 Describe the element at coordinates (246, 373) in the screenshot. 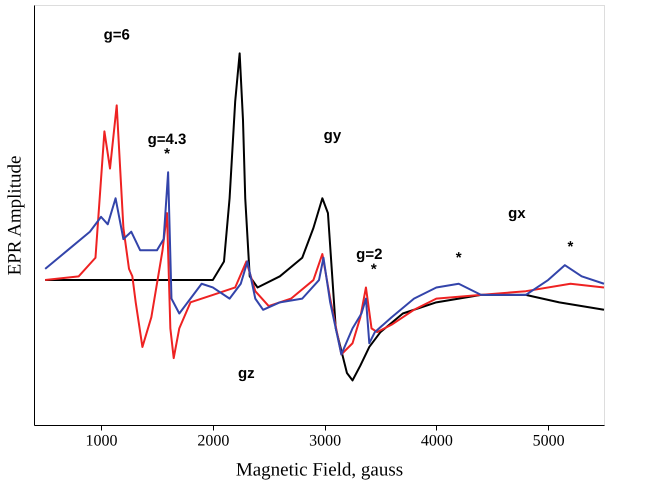

I see `annotation: gz` at that location.